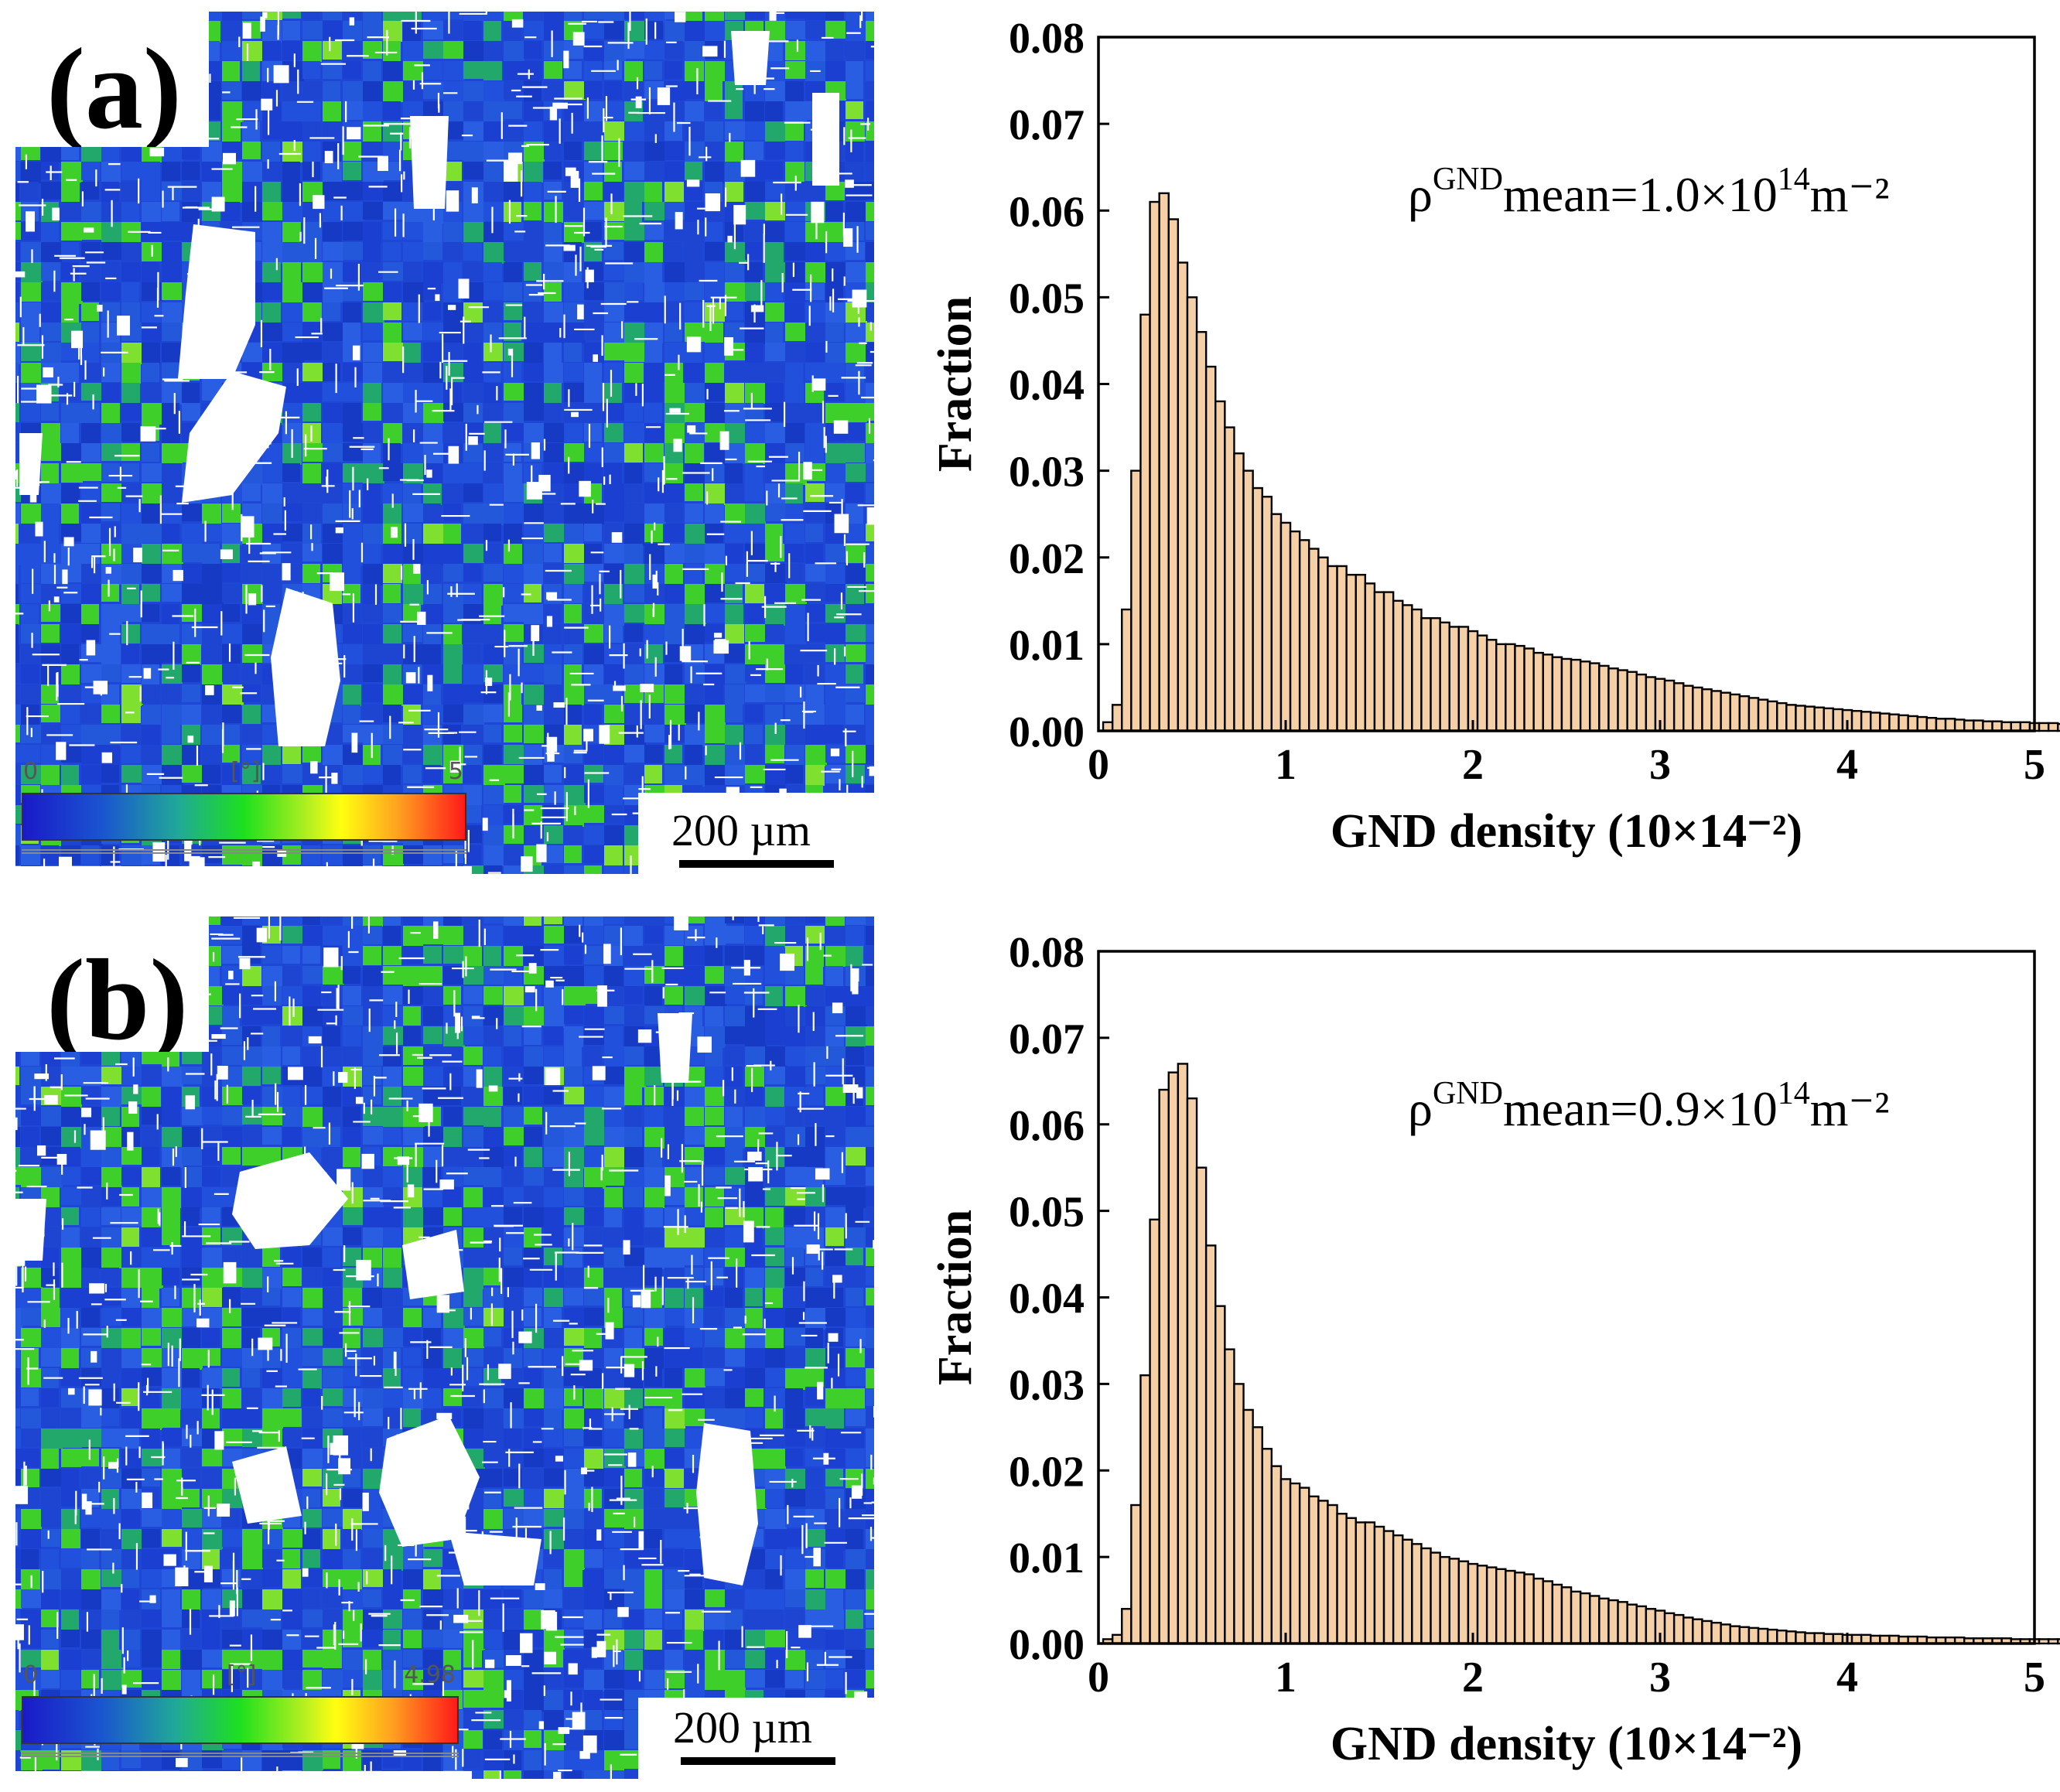 The image size is (2060, 1792). Describe the element at coordinates (1285, 765) in the screenshot. I see `x-tick-label: 1` at that location.